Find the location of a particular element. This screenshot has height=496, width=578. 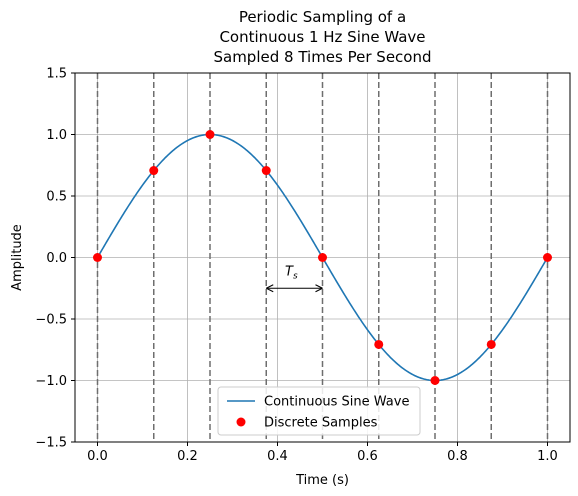

period-label: Ts is located at coordinates (291, 272).